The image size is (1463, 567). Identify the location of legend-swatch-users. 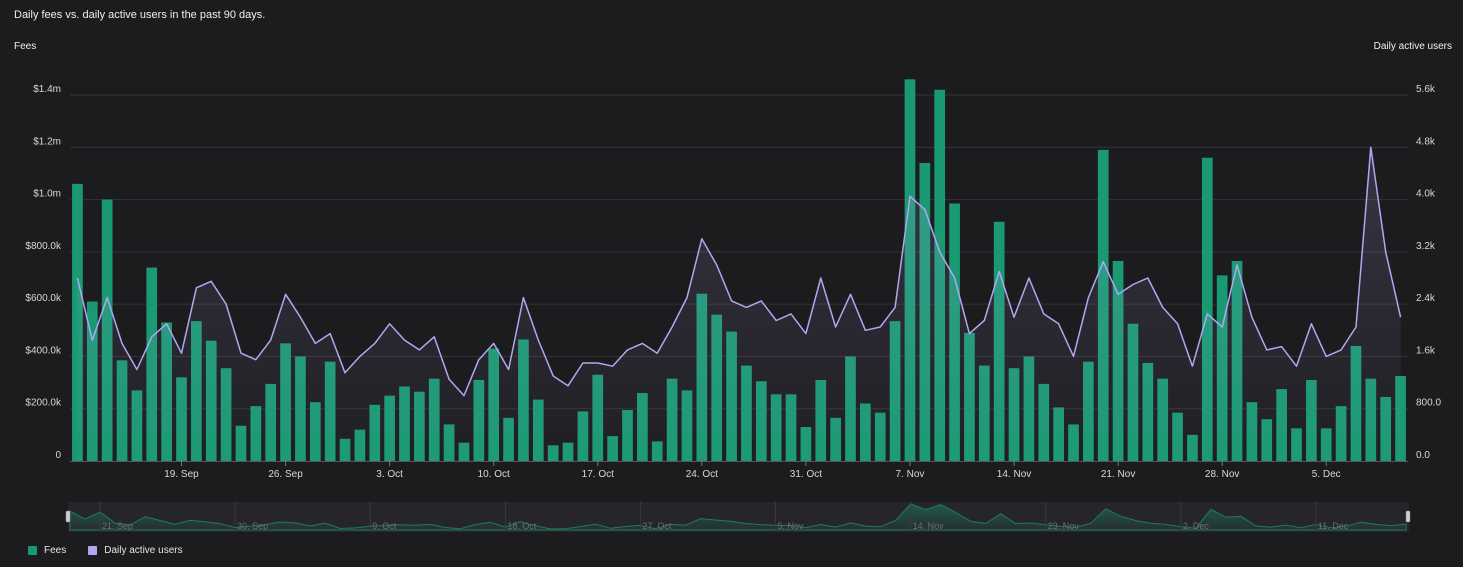
(93, 550).